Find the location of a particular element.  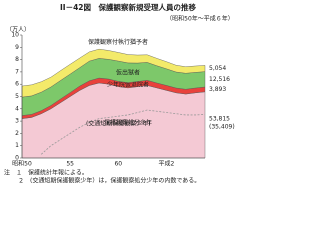

subset-line is located at coordinates (123, 132).